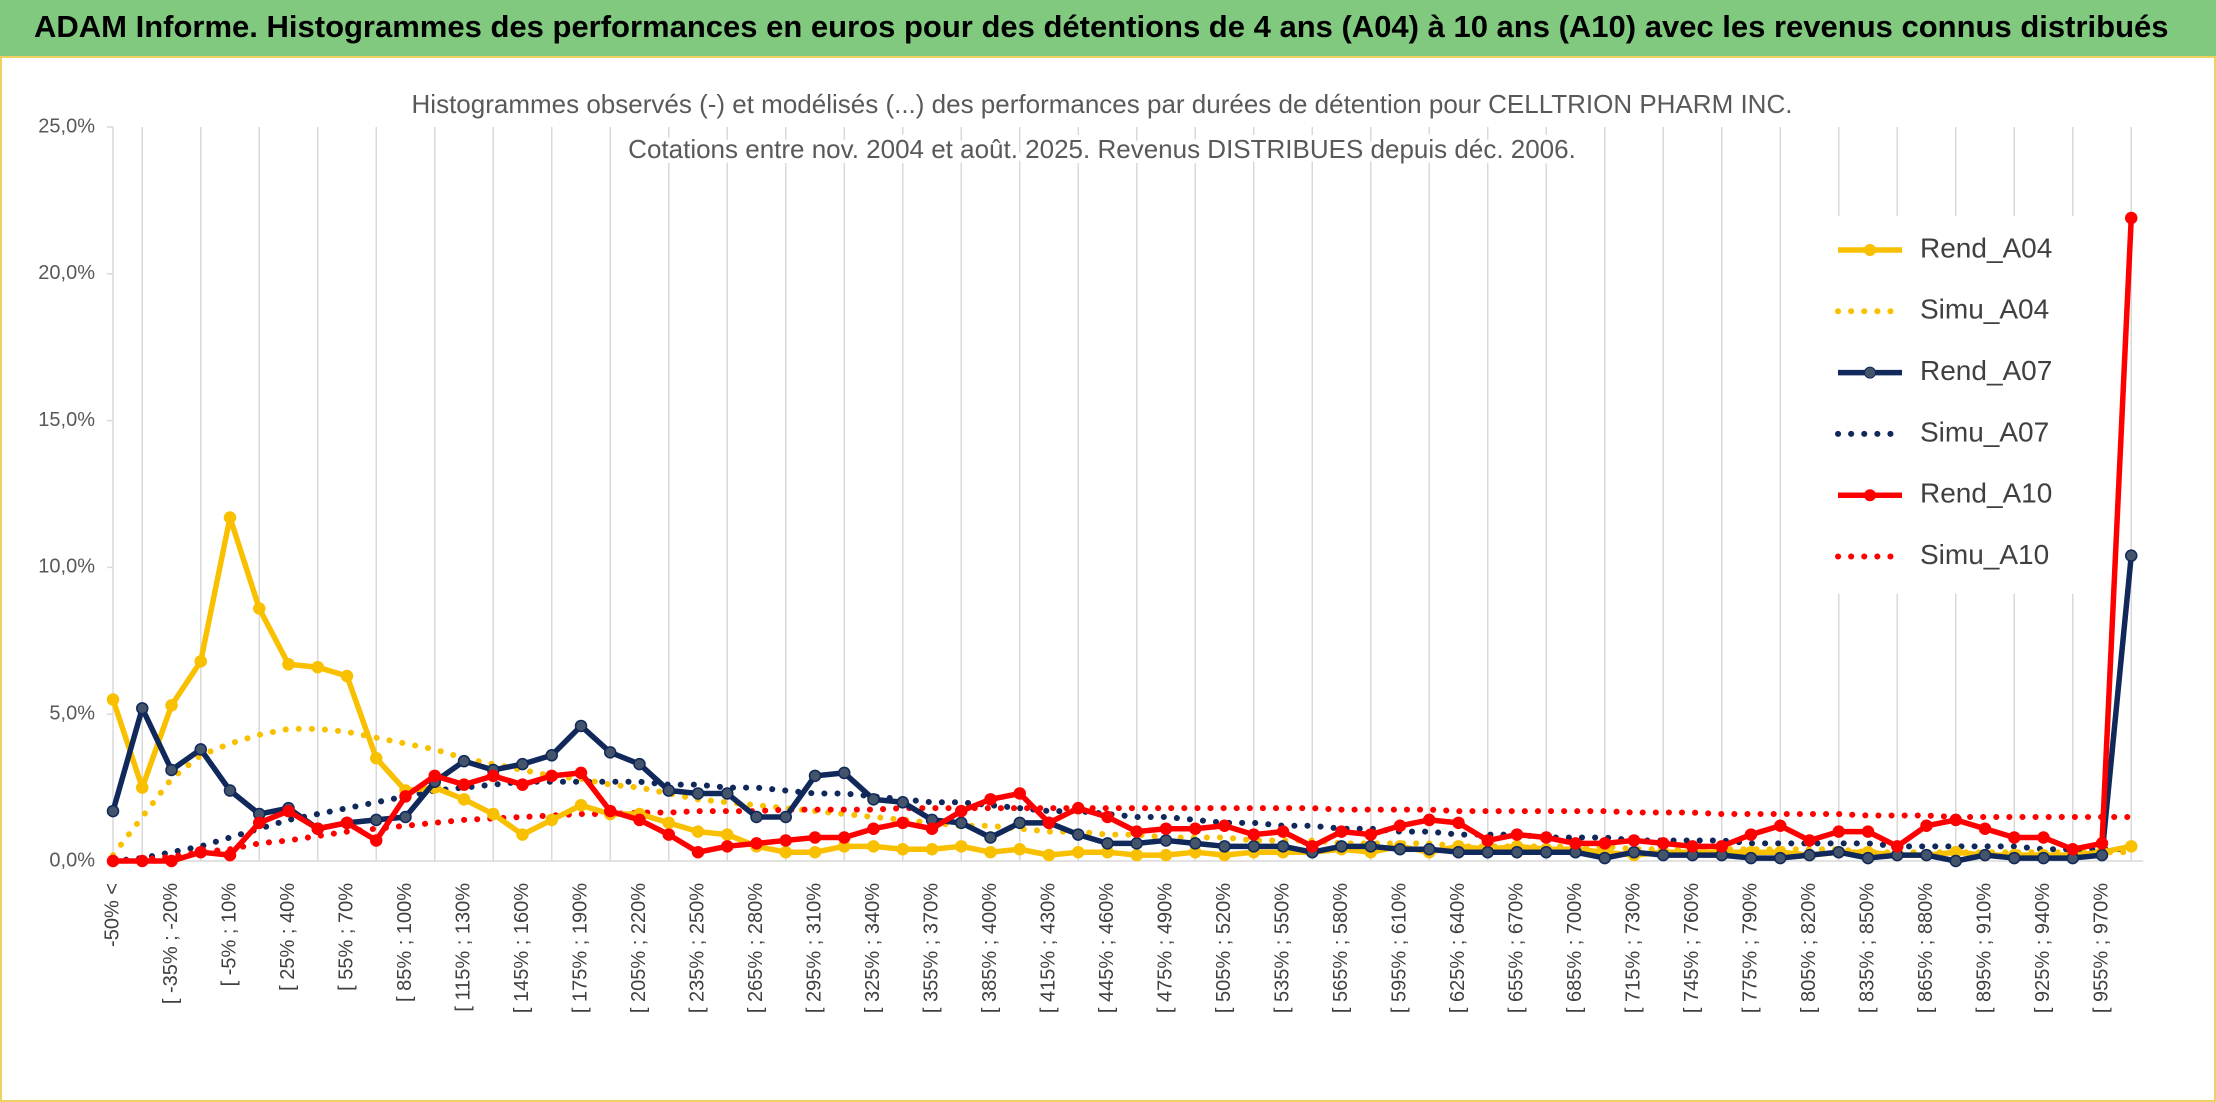 The height and width of the screenshot is (1102, 2216). Describe the element at coordinates (522, 948) in the screenshot. I see `x-tick-label: [ 145% ; 160%` at that location.